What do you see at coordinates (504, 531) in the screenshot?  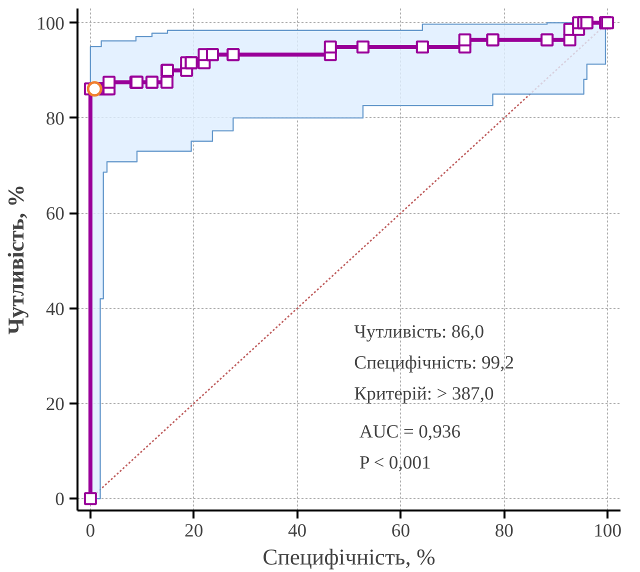 I see `x-tick-label: 80` at bounding box center [504, 531].